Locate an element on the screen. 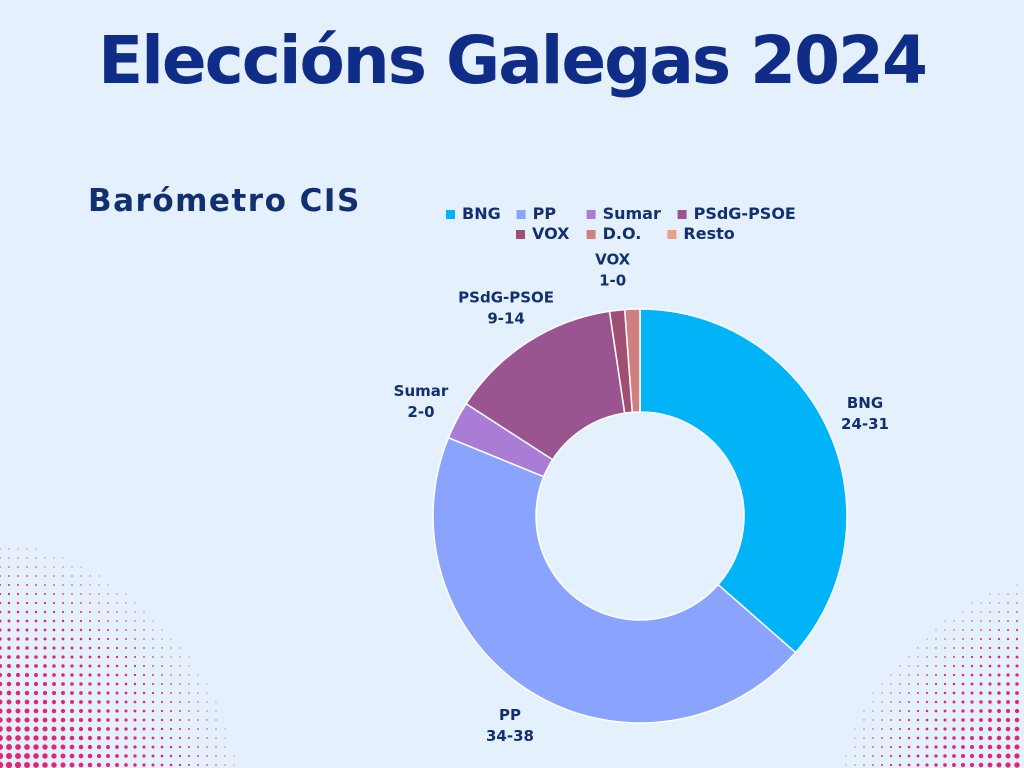 The width and height of the screenshot is (1024, 768). data-label-bng: BNG 24-31 is located at coordinates (865, 413).